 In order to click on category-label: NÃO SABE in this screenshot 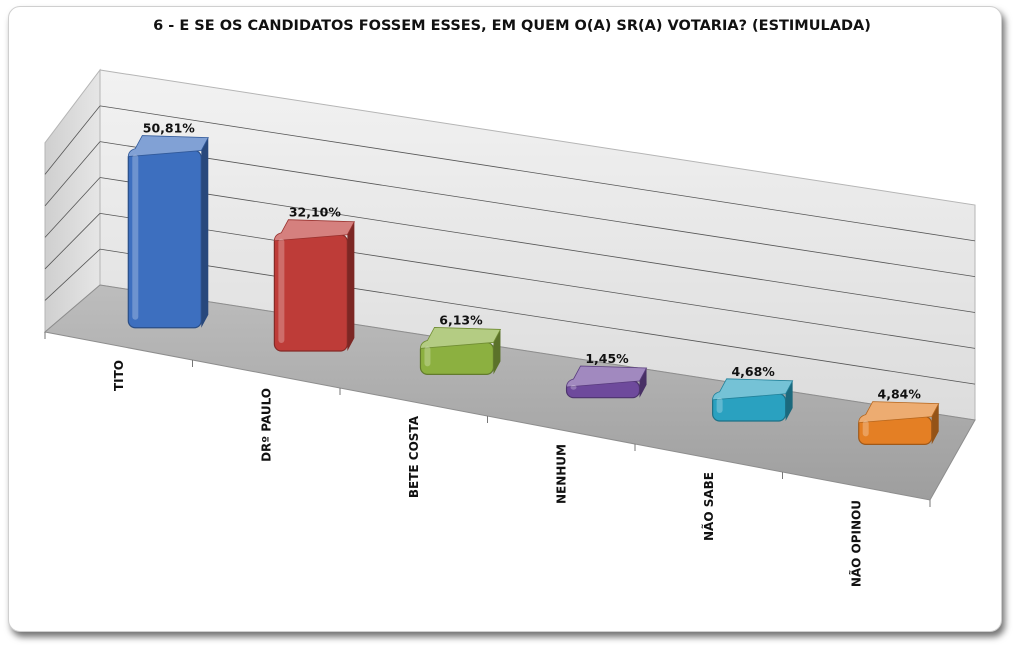, I will do `click(708, 506)`.